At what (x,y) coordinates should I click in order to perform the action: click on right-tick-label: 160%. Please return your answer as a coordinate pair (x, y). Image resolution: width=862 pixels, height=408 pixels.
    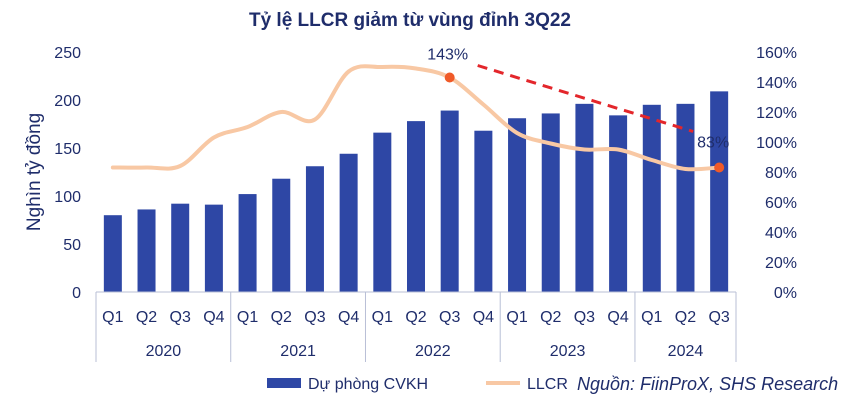
    Looking at the image, I should click on (776, 53).